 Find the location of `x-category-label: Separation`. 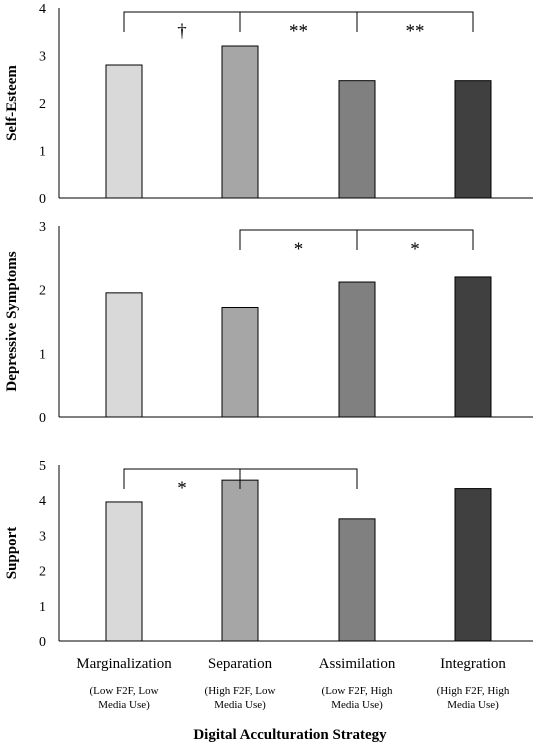

x-category-label: Separation is located at coordinates (240, 664).